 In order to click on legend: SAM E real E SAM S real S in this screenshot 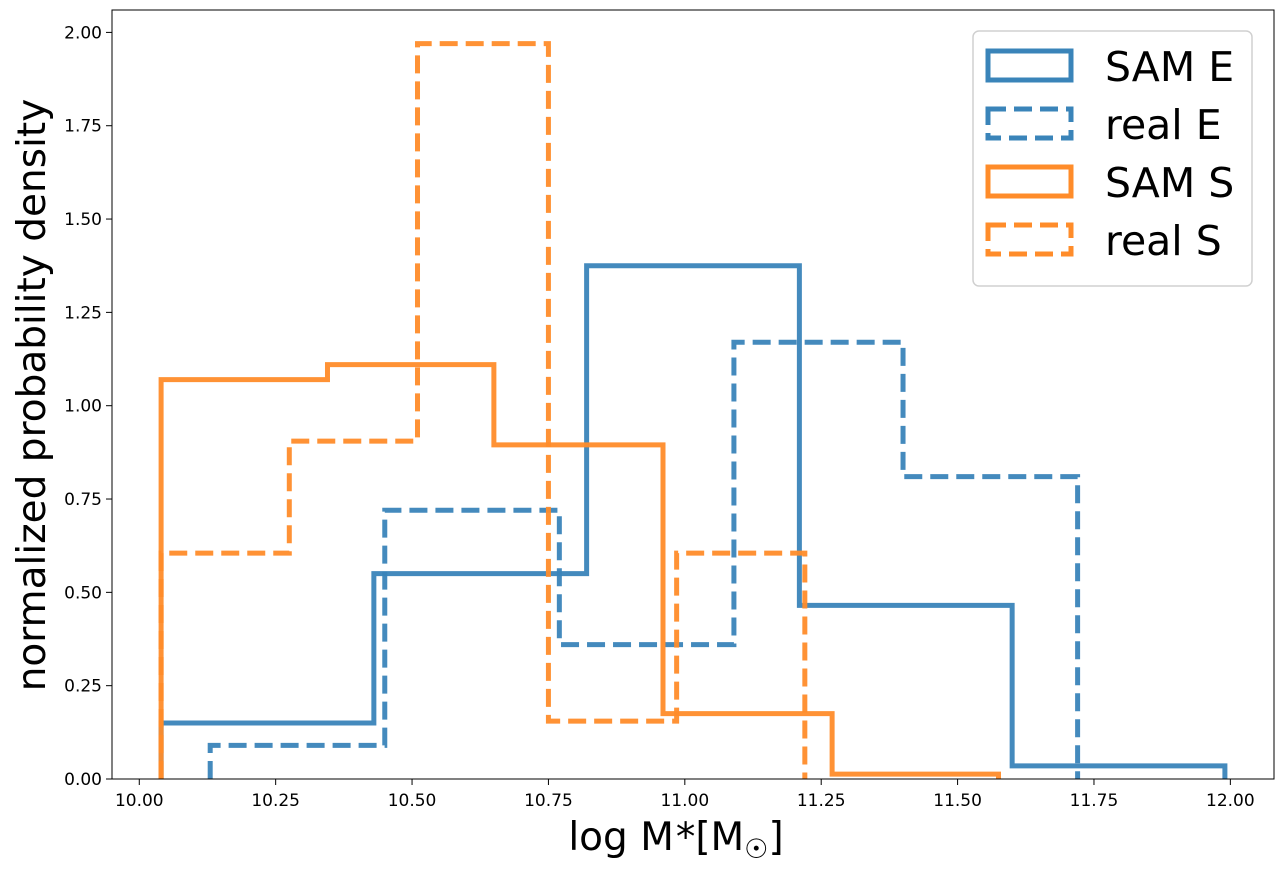, I will do `click(1112, 158)`.